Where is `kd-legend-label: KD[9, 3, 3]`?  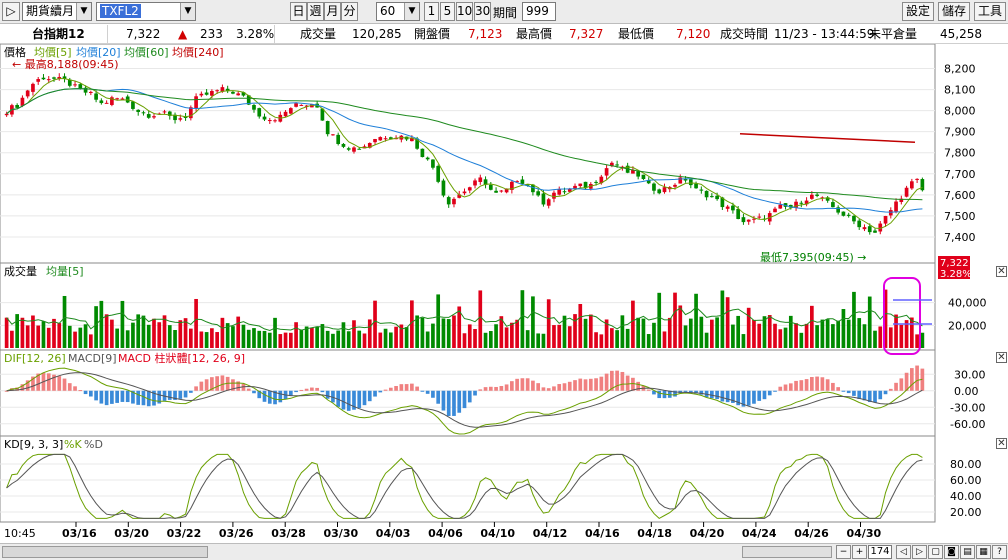 kd-legend-label: KD[9, 3, 3] is located at coordinates (33, 444).